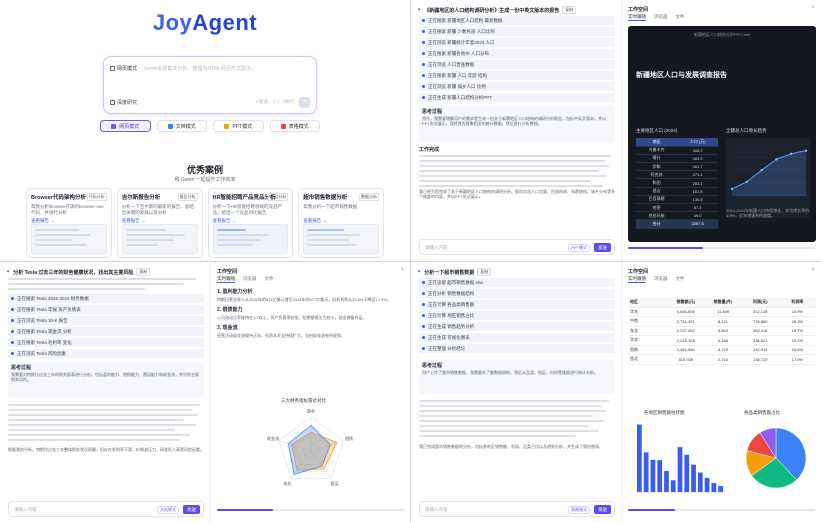  What do you see at coordinates (294, 126) in the screenshot?
I see `mode-table-button: 表格模式` at bounding box center [294, 126].